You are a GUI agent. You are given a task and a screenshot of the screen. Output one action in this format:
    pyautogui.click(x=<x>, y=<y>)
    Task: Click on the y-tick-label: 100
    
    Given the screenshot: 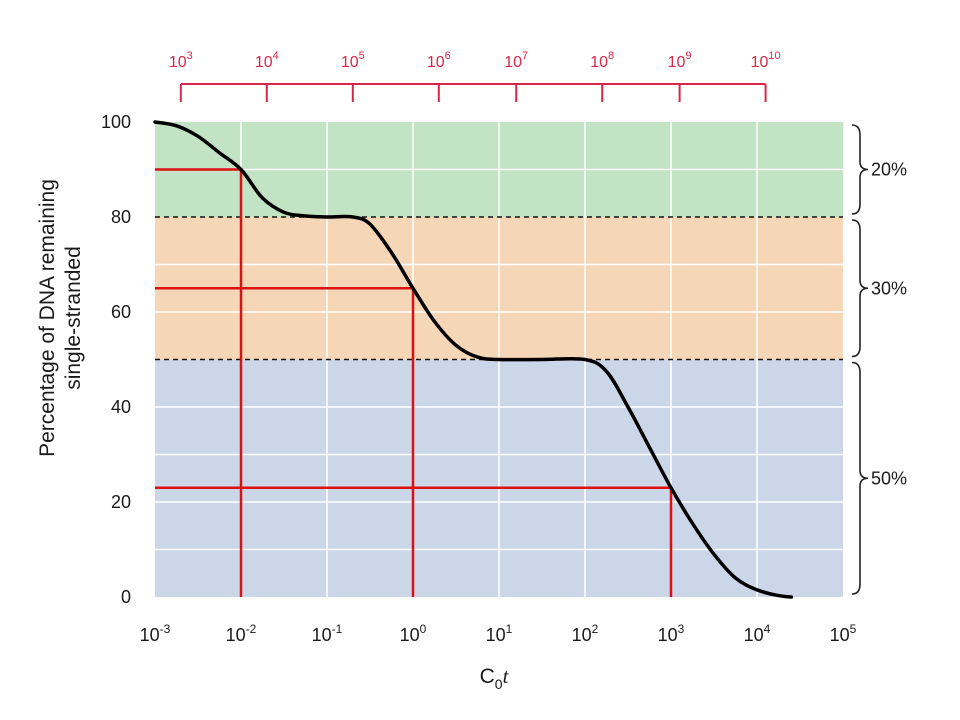 What is the action you would take?
    pyautogui.click(x=116, y=122)
    